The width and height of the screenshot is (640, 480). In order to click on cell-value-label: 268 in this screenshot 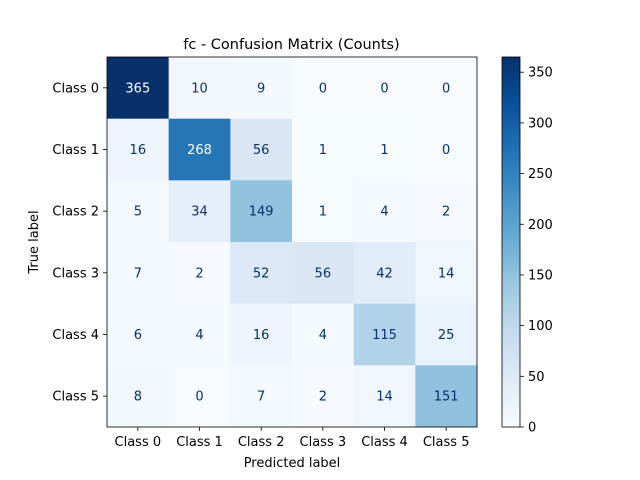, I will do `click(199, 150)`.